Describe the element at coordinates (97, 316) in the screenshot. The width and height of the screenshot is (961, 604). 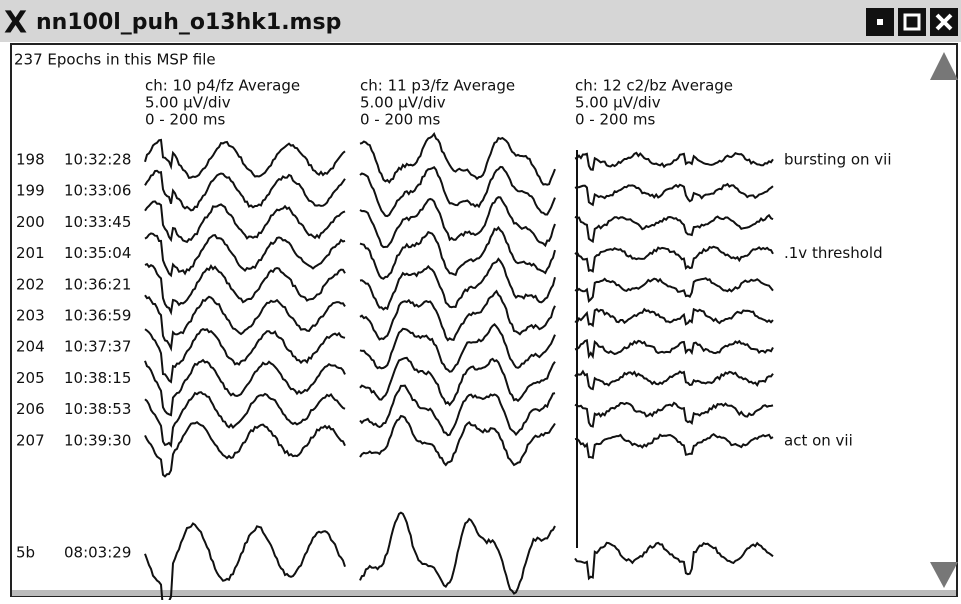
I see `epoch-time: 10:36:59` at that location.